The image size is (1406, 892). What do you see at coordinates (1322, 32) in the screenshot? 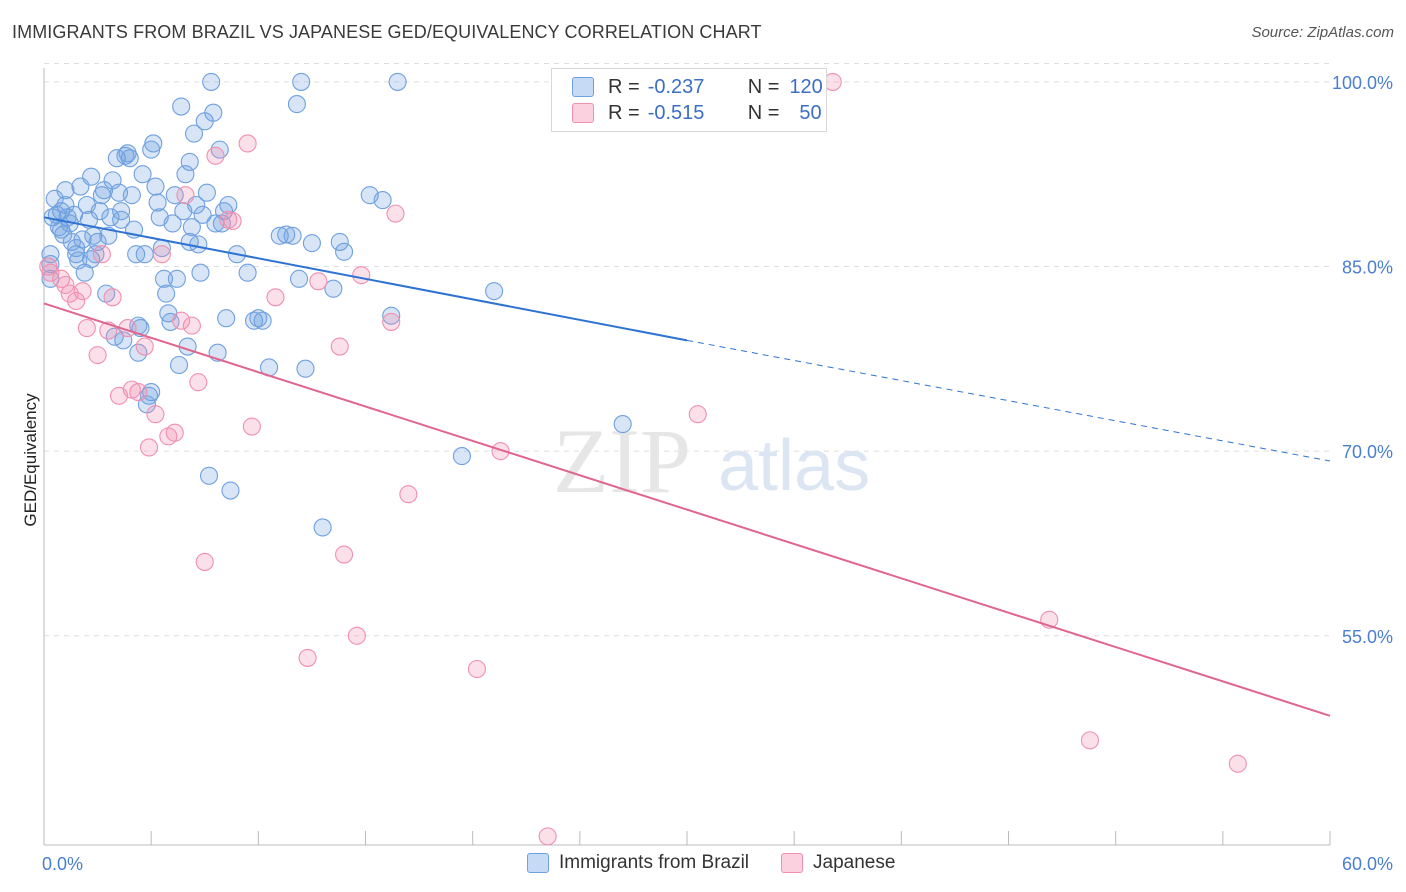
I see `source-label: Source: ZipAtlas.com` at bounding box center [1322, 32].